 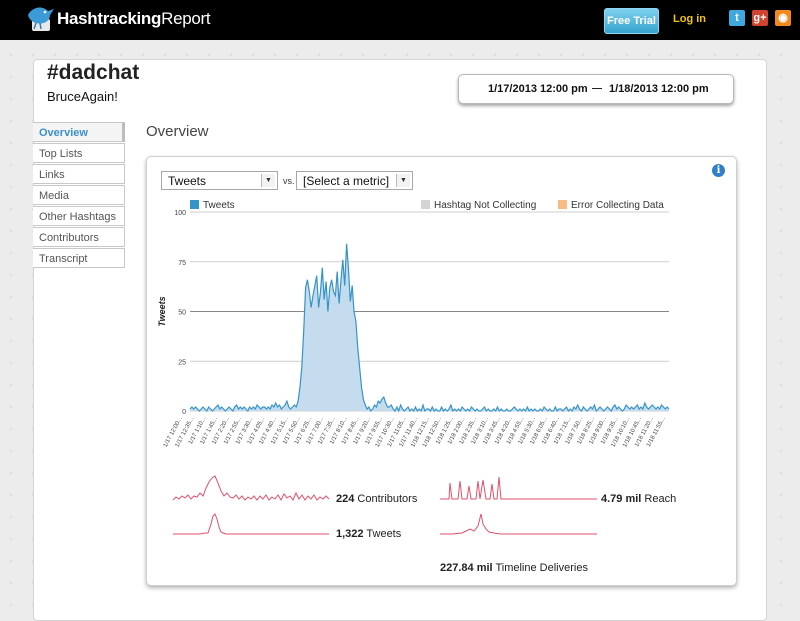 I want to click on compare-select-value: [Select a metric], so click(x=346, y=181).